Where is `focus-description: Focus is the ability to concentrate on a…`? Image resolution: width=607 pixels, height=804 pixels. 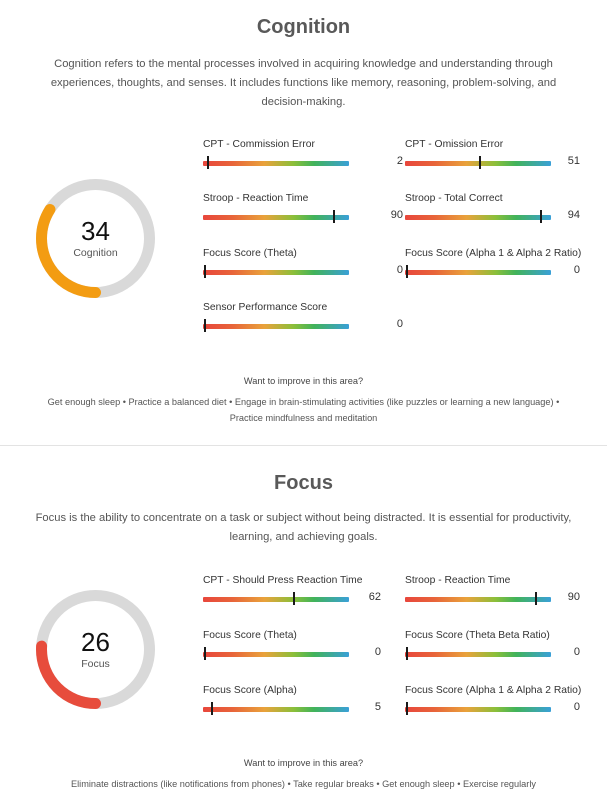 focus-description: Focus is the ability to concentrate on a… is located at coordinates (303, 527).